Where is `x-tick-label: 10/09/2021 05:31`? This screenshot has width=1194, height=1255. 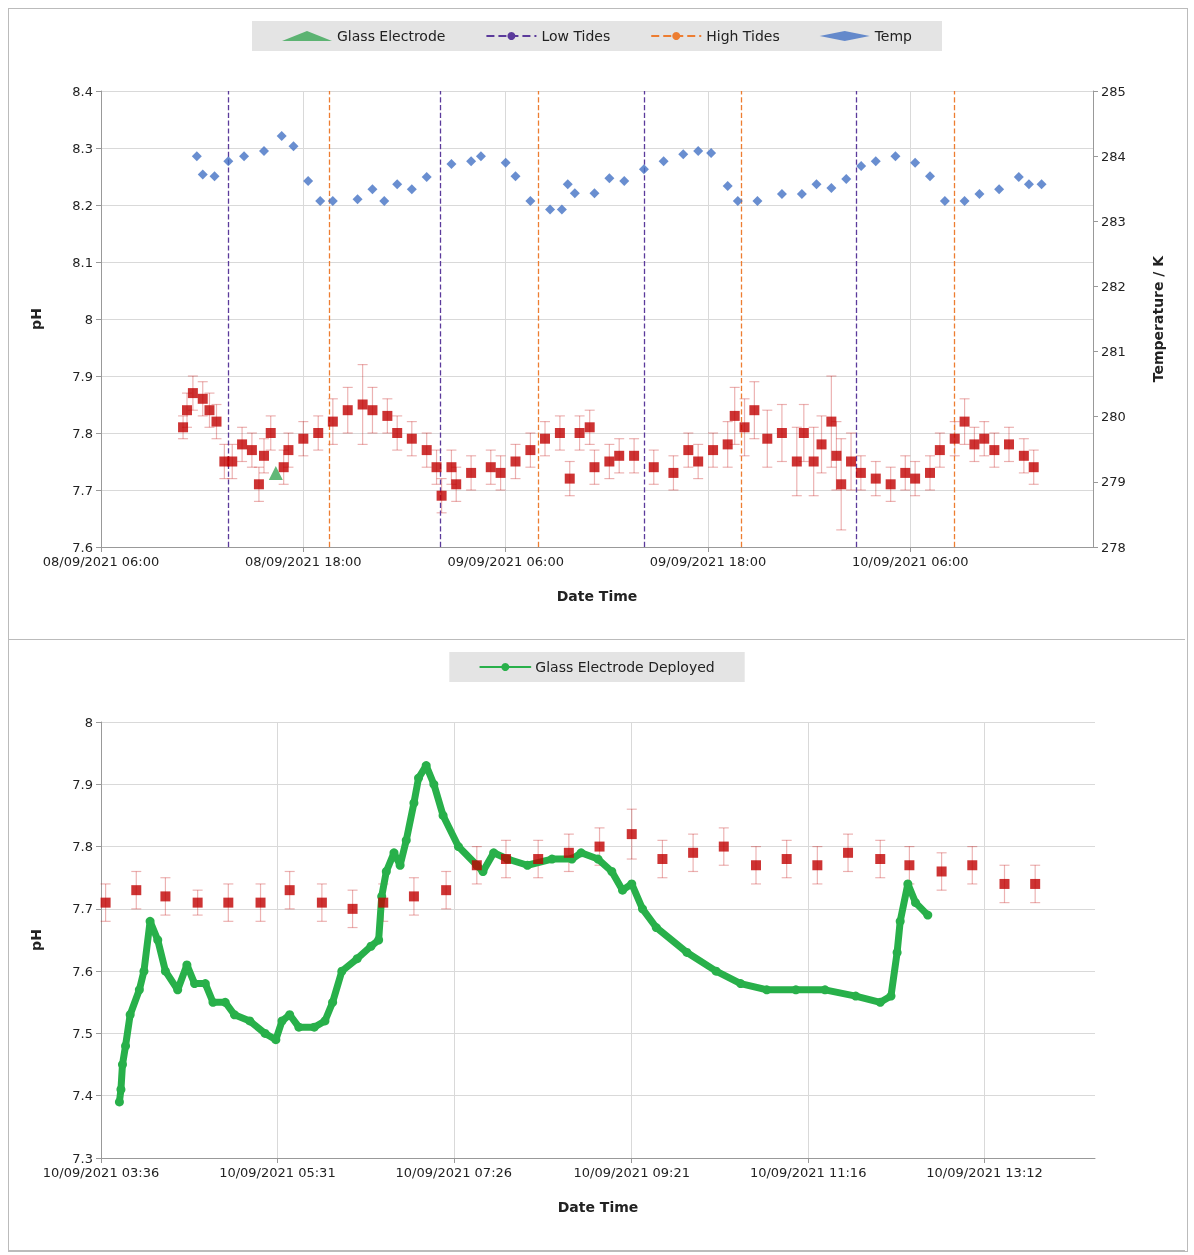 x-tick-label: 10/09/2021 05:31 is located at coordinates (277, 1172).